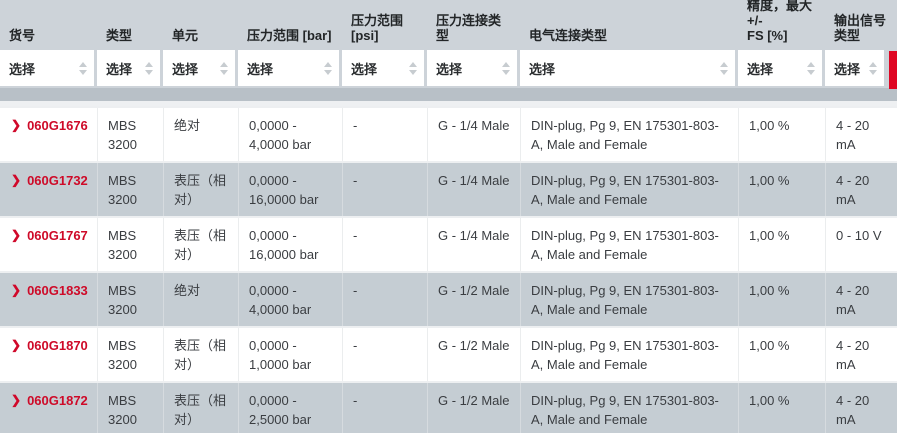 The image size is (897, 433). What do you see at coordinates (185, 35) in the screenshot?
I see `column-header-unit: 单元` at bounding box center [185, 35].